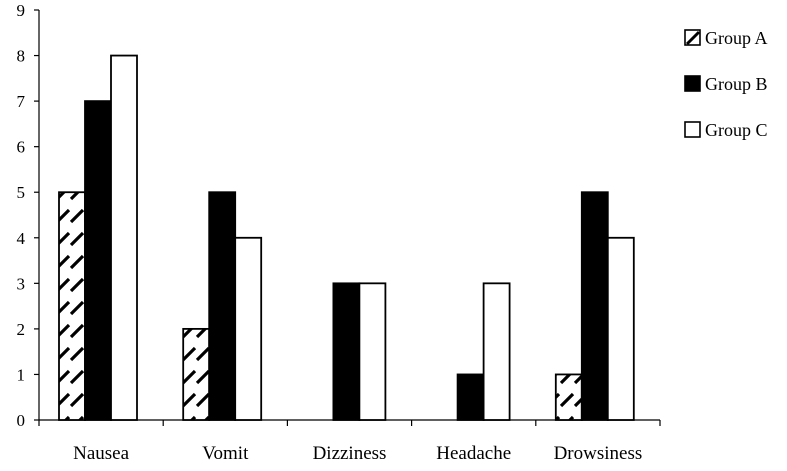 The image size is (787, 471). Describe the element at coordinates (568, 397) in the screenshot. I see `bar-group-a-drowsiness` at that location.